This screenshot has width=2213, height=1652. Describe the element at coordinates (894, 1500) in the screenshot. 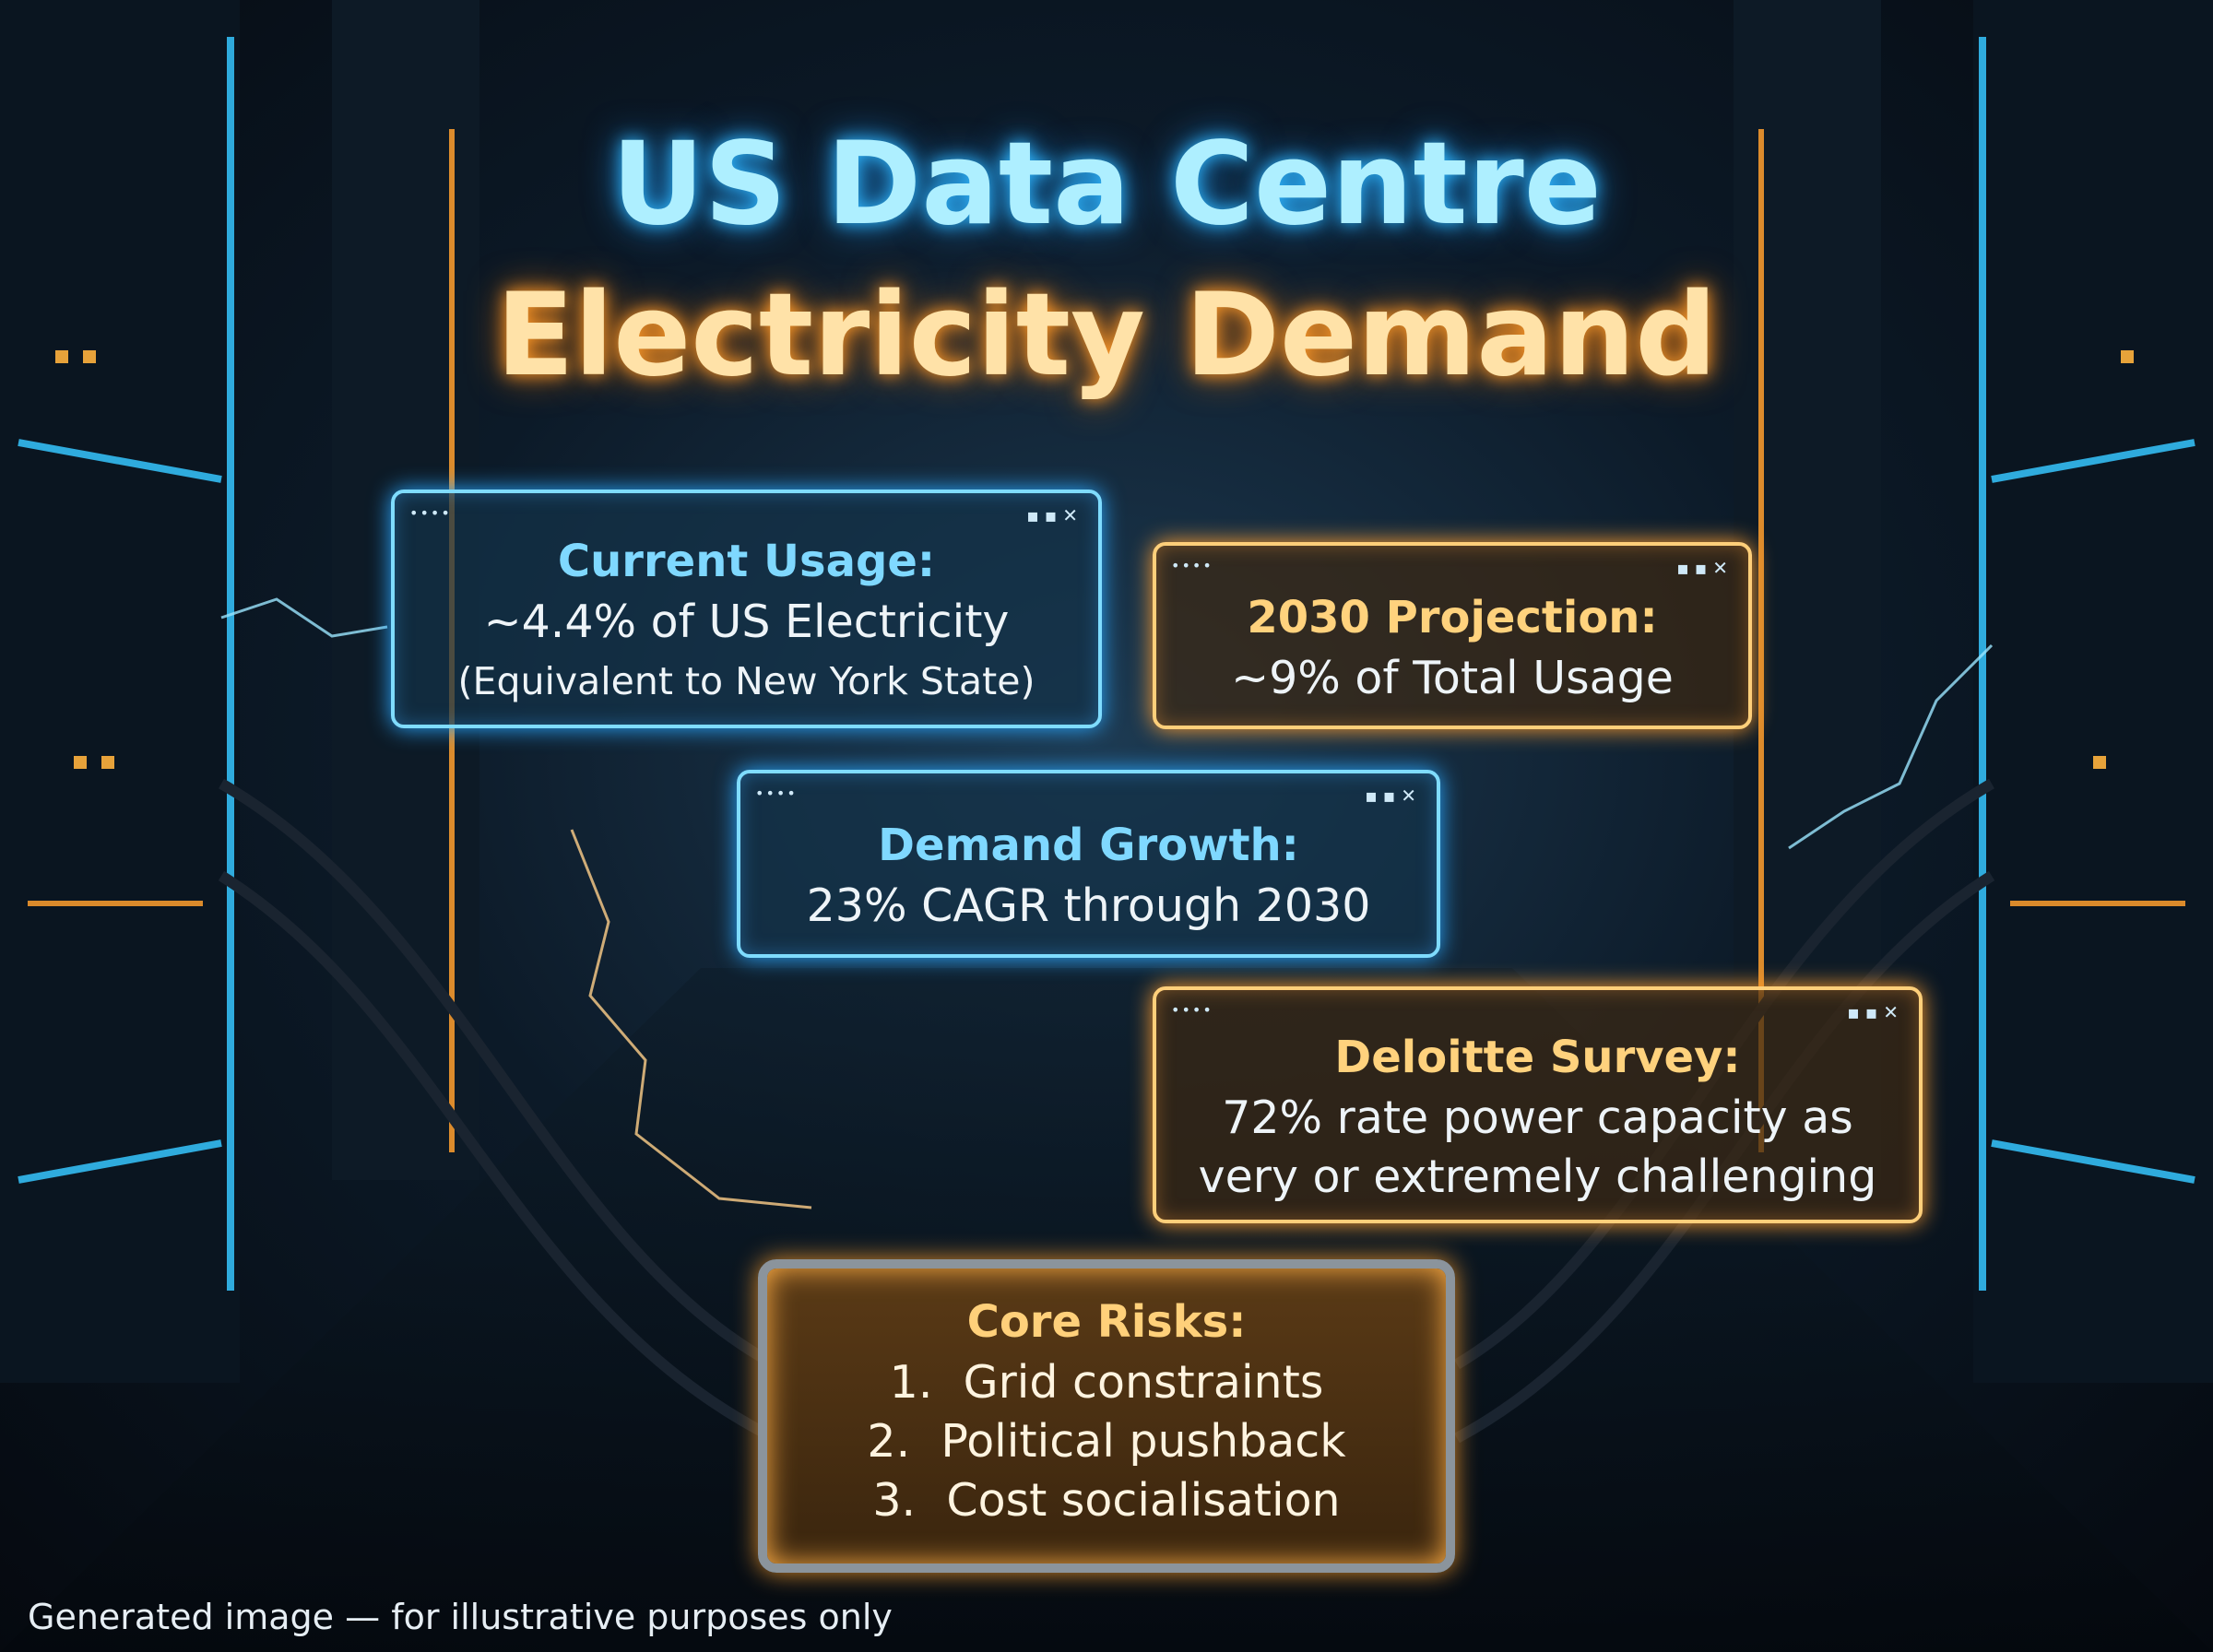

I see `item-number: 3.` at that location.